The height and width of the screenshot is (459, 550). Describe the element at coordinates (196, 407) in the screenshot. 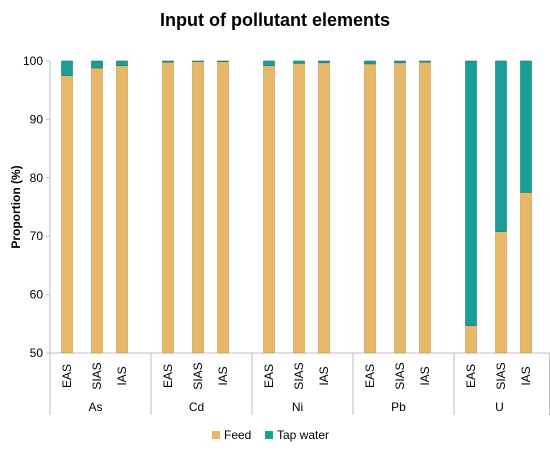

I see `group-label: Cd` at that location.